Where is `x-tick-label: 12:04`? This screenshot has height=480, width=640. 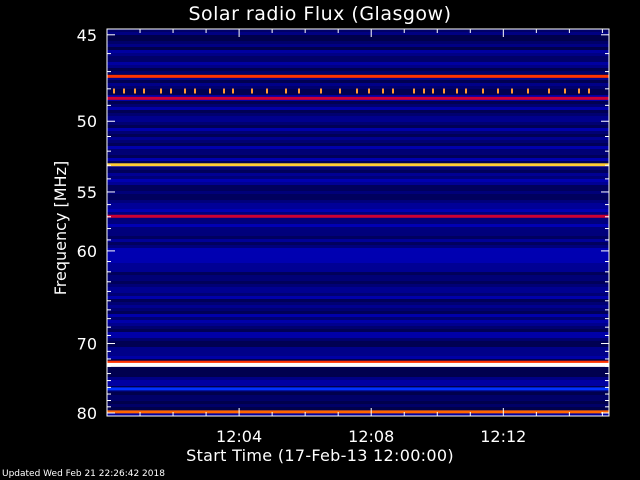
x-tick-label: 12:04 is located at coordinates (239, 436).